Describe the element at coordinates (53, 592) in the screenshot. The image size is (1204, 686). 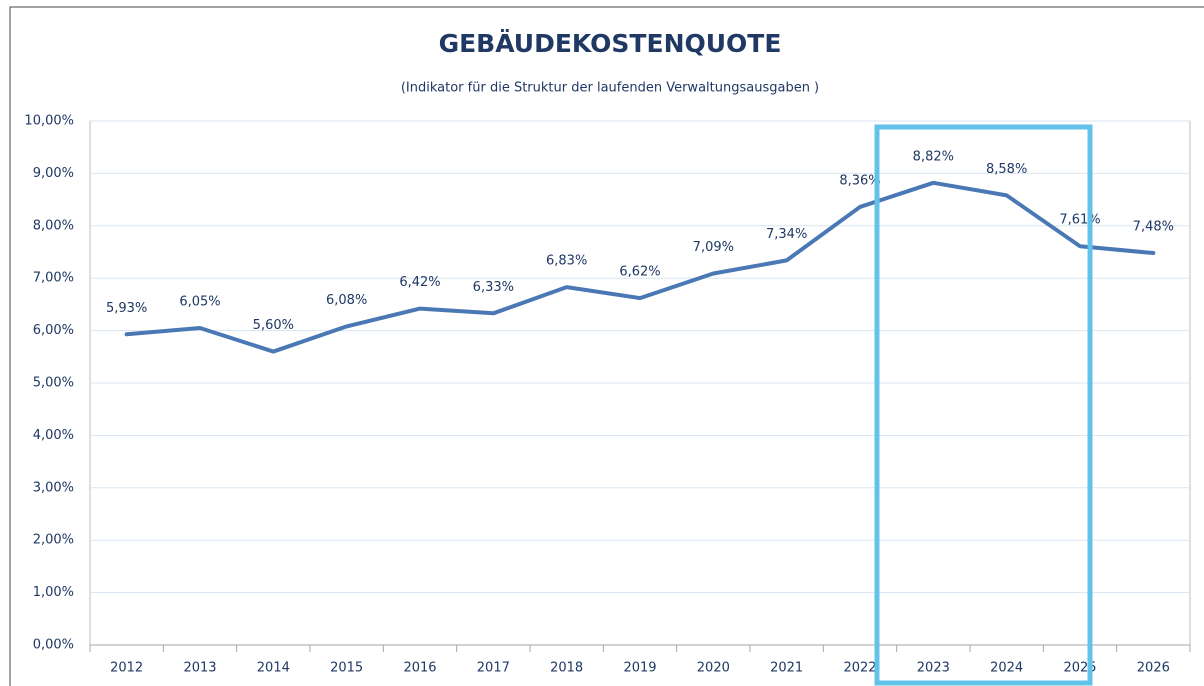
I see `y-tick-label: 1,00%` at that location.